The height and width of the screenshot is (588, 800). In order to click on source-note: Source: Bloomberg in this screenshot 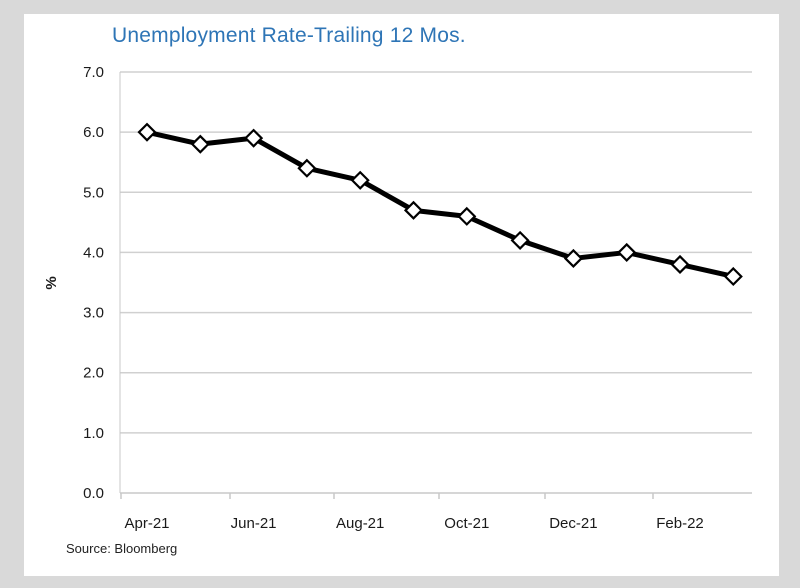, I will do `click(122, 548)`.